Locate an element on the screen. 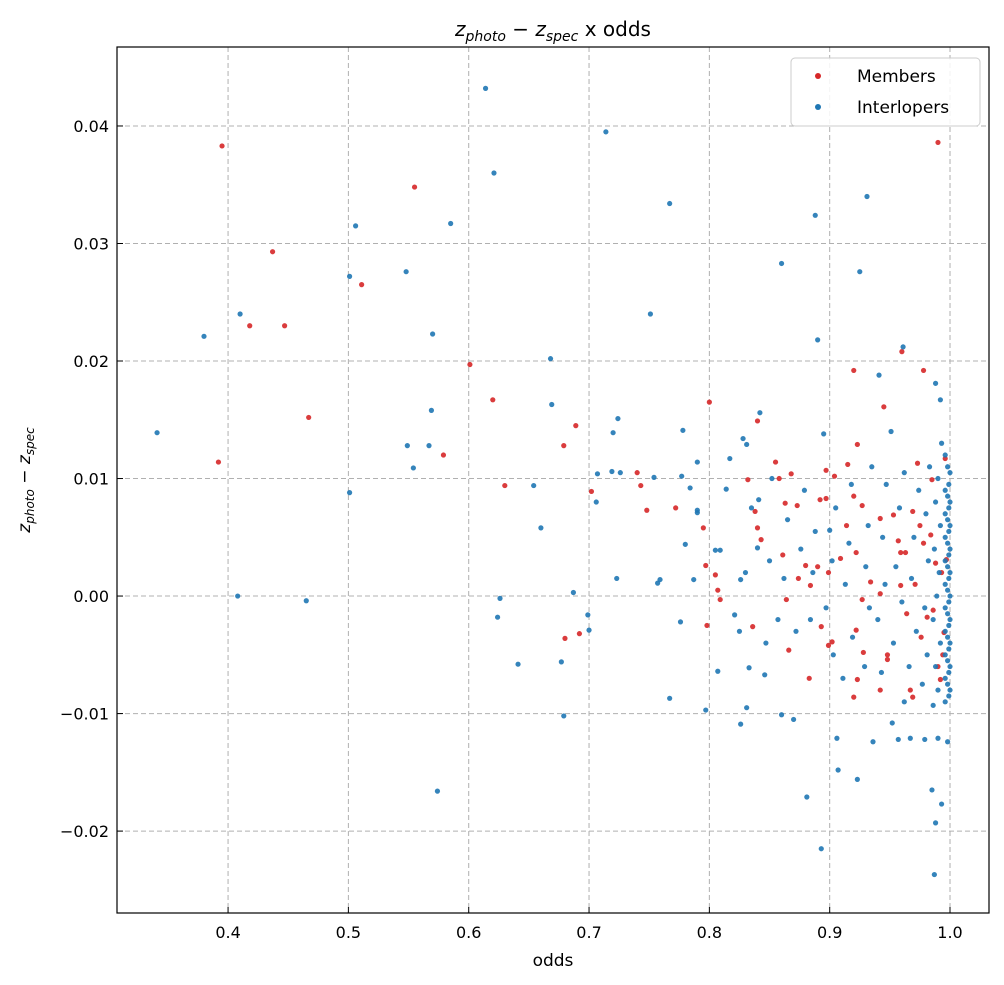 This screenshot has width=1004, height=985. title-sub2: spec is located at coordinates (562, 37).